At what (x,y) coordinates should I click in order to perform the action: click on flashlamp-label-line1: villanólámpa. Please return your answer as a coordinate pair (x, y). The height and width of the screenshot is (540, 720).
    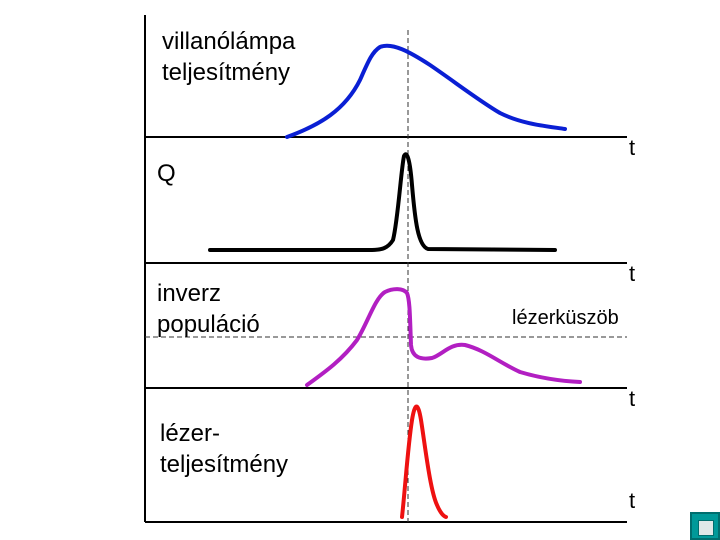
    Looking at the image, I should click on (229, 41).